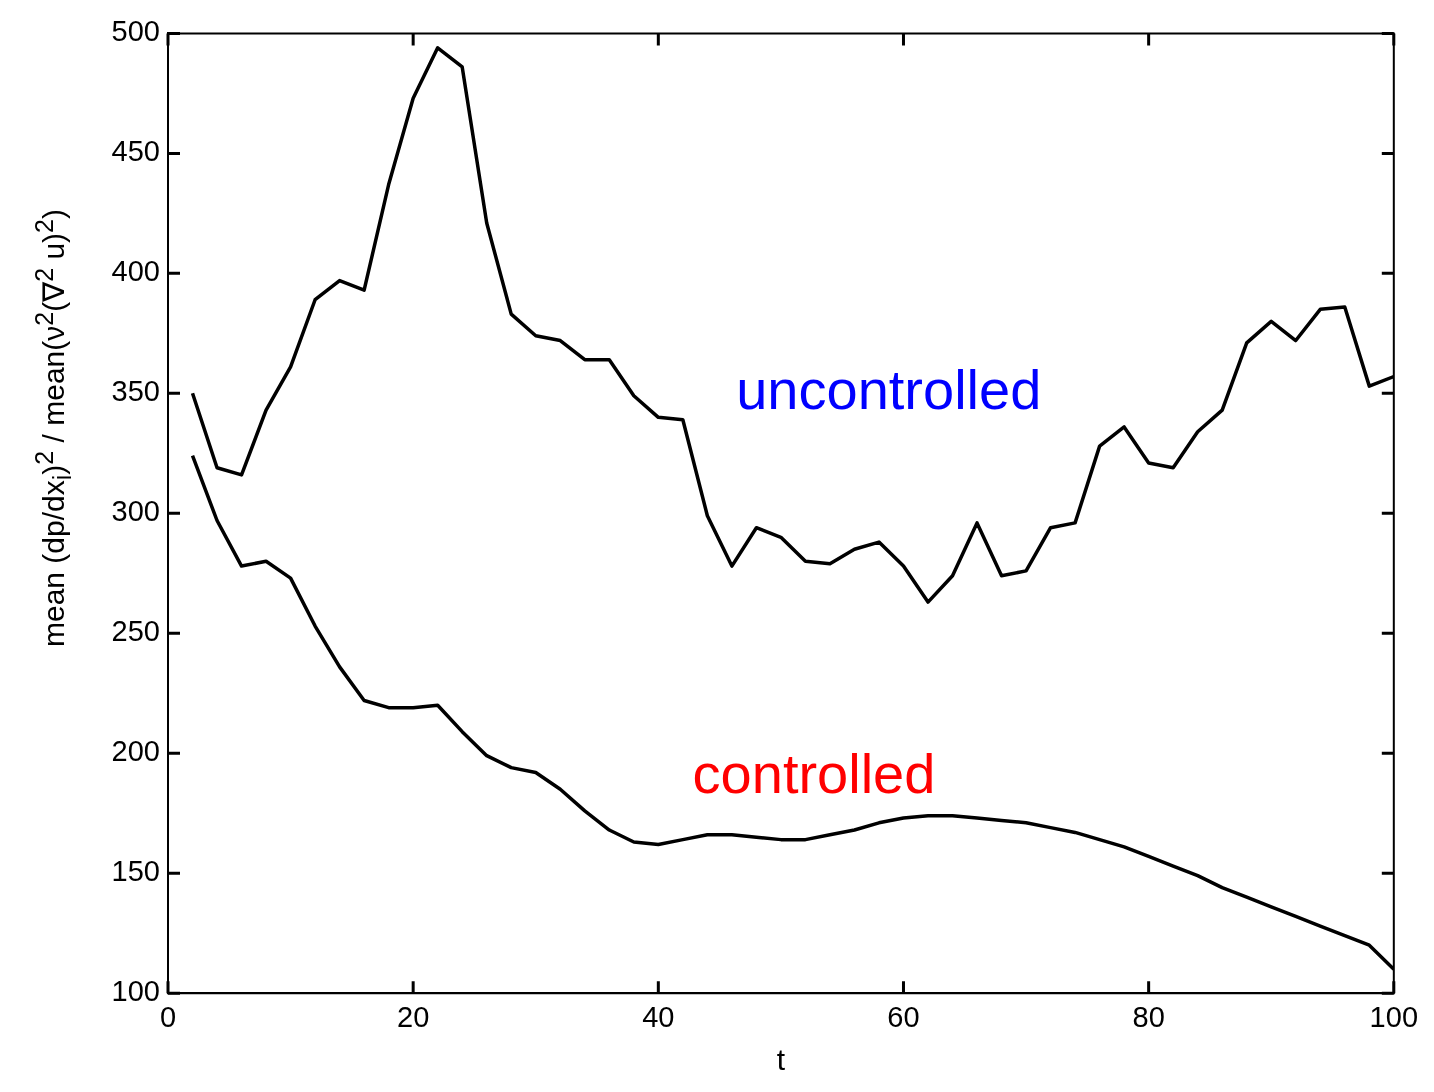  Describe the element at coordinates (135, 991) in the screenshot. I see `y-tick-label: 100` at that location.